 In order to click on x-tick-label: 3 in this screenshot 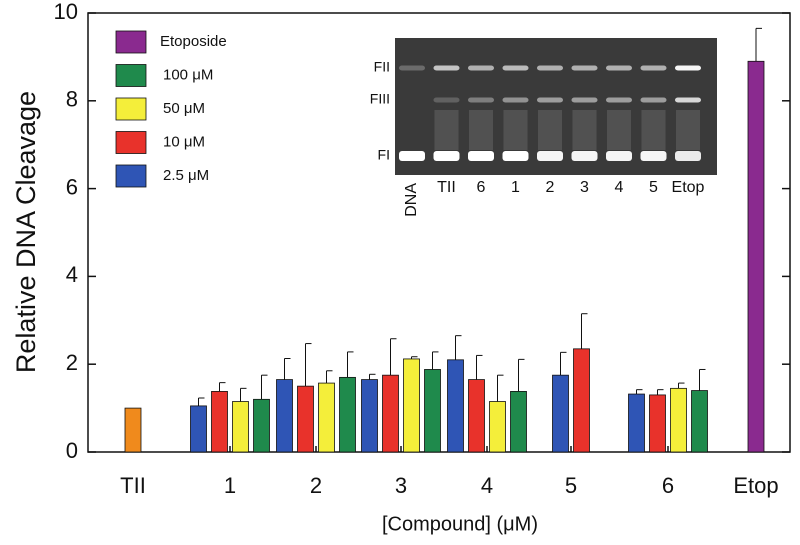, I will do `click(401, 485)`.